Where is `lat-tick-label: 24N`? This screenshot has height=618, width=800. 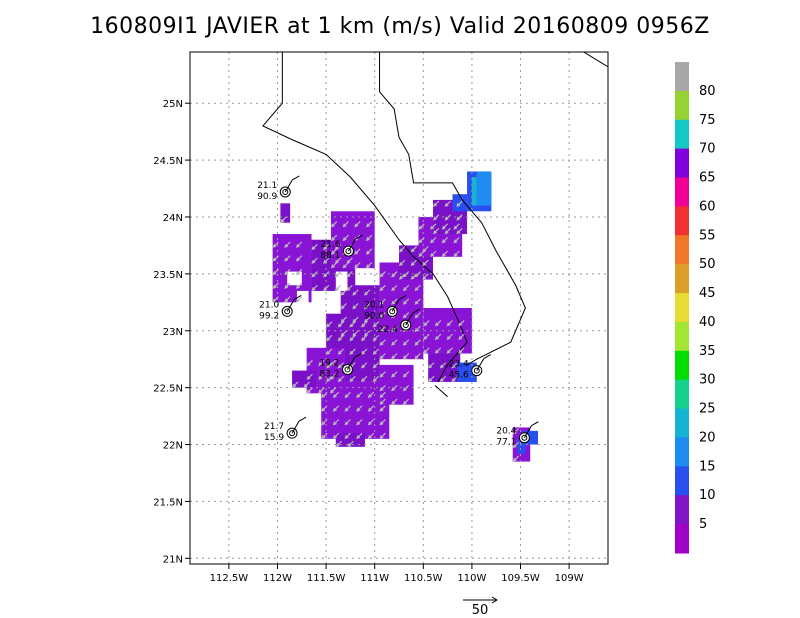
lat-tick-label: 24N is located at coordinates (173, 218).